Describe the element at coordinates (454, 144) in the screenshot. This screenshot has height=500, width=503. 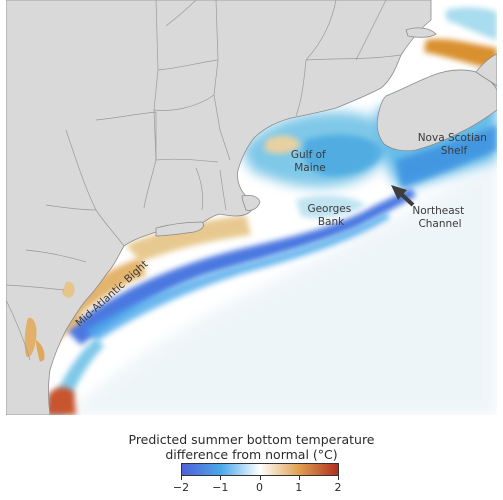
I see `label-nova-scotian-shelf: Nova Scotian Shelf` at that location.